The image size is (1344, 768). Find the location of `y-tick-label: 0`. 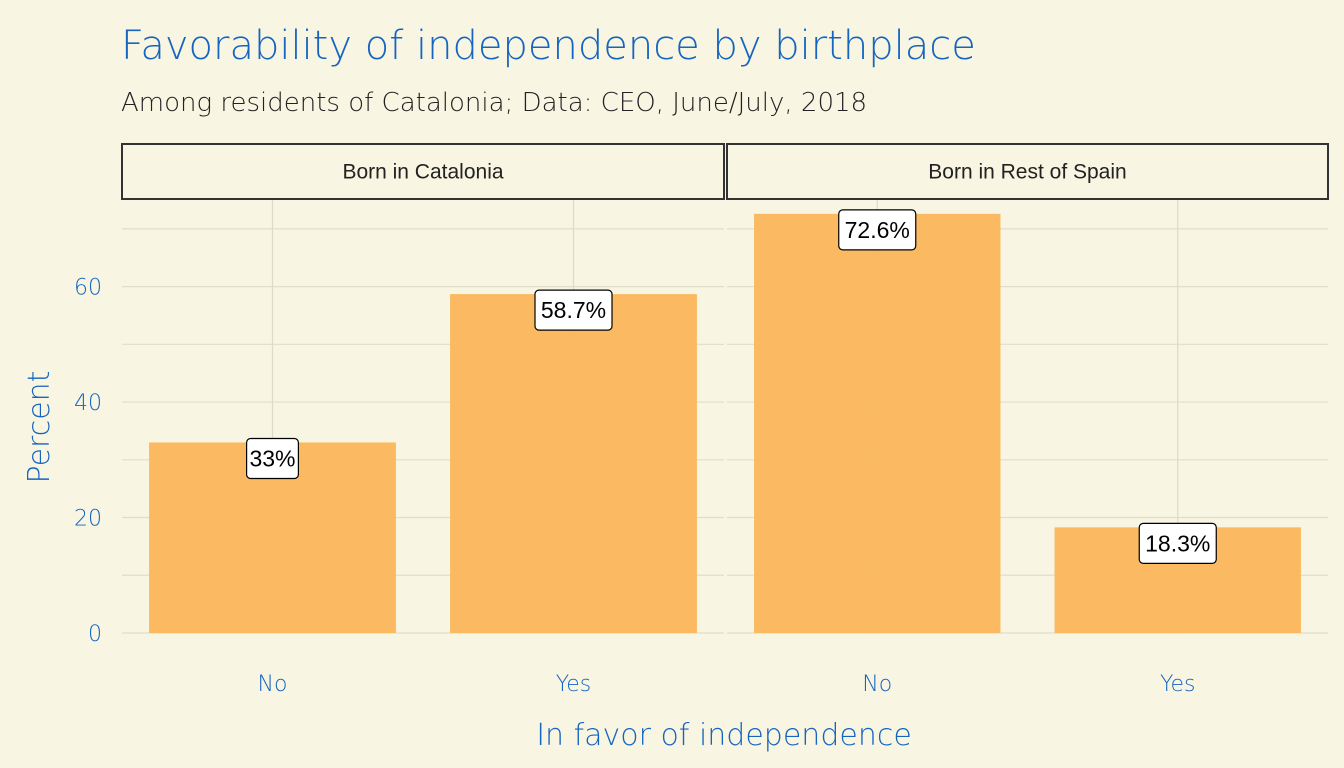

y-tick-label: 0 is located at coordinates (95, 634).